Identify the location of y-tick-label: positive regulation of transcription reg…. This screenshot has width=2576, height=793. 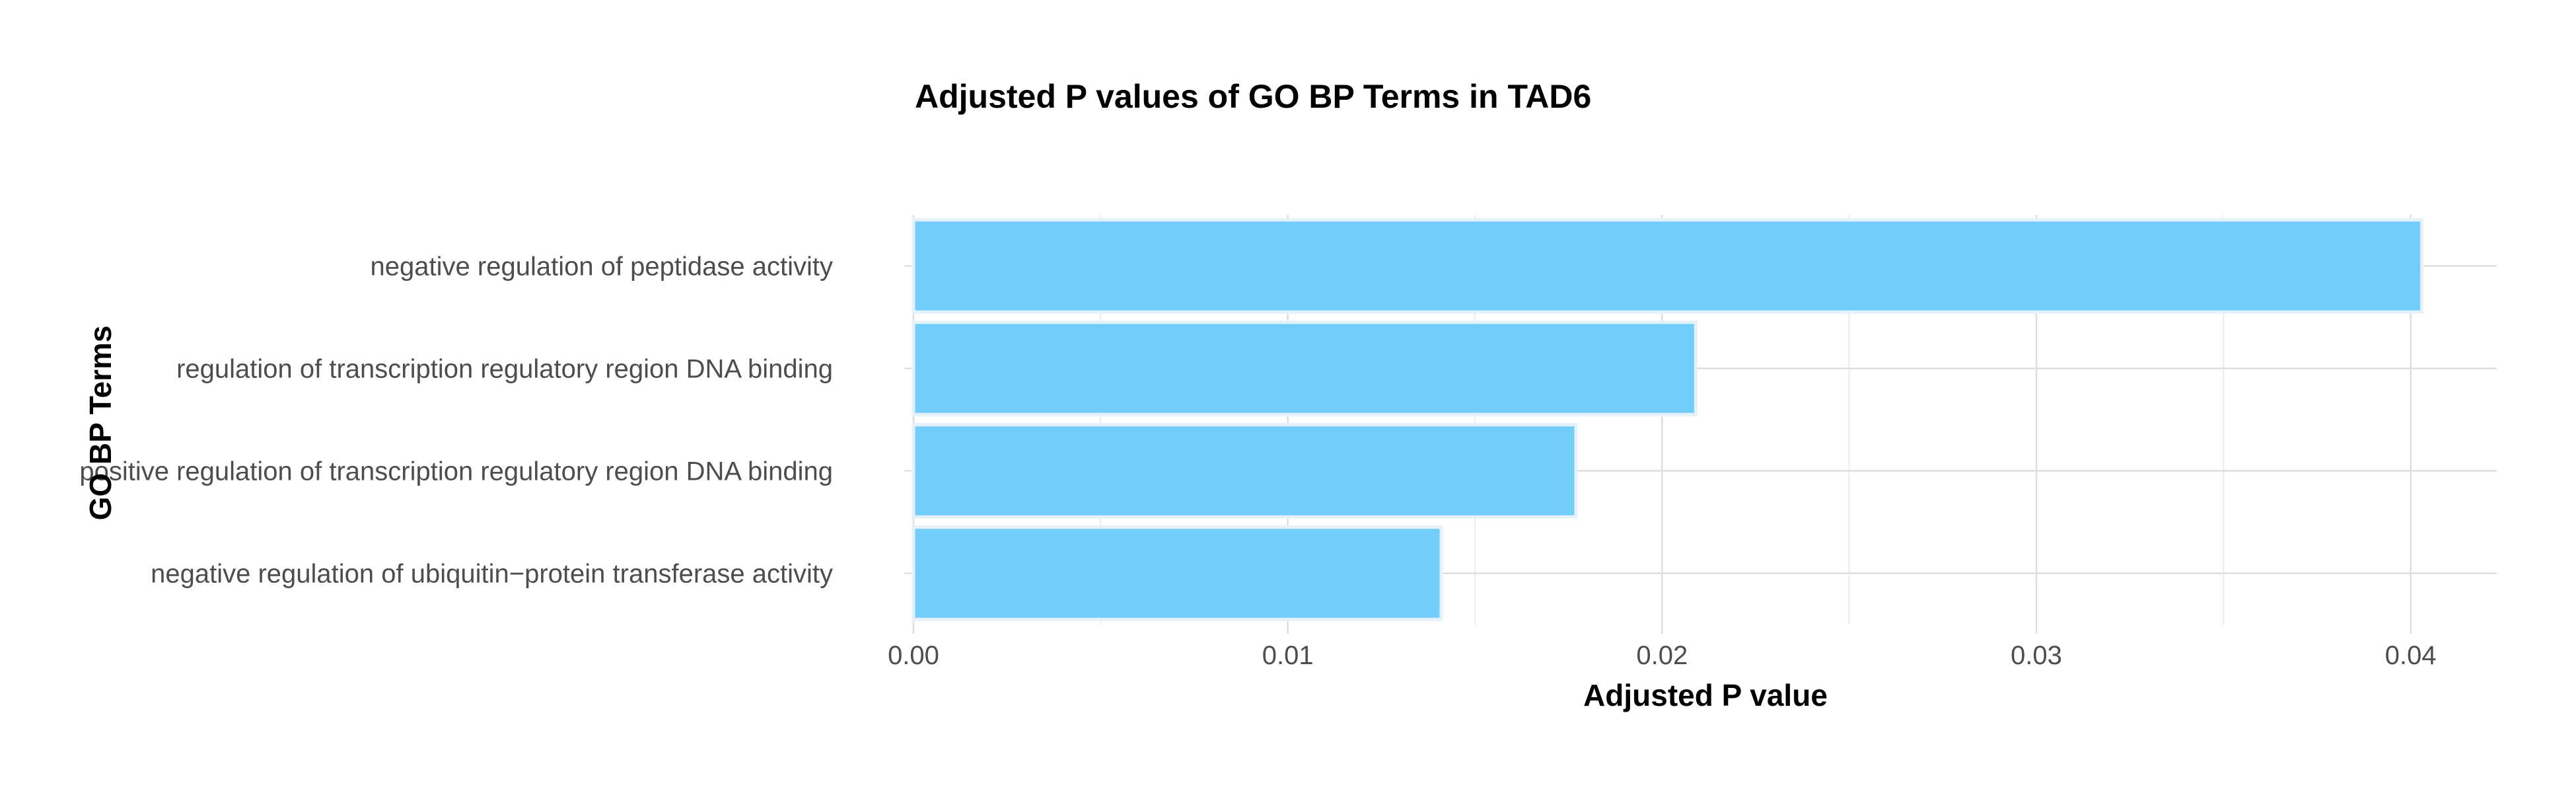
(456, 472).